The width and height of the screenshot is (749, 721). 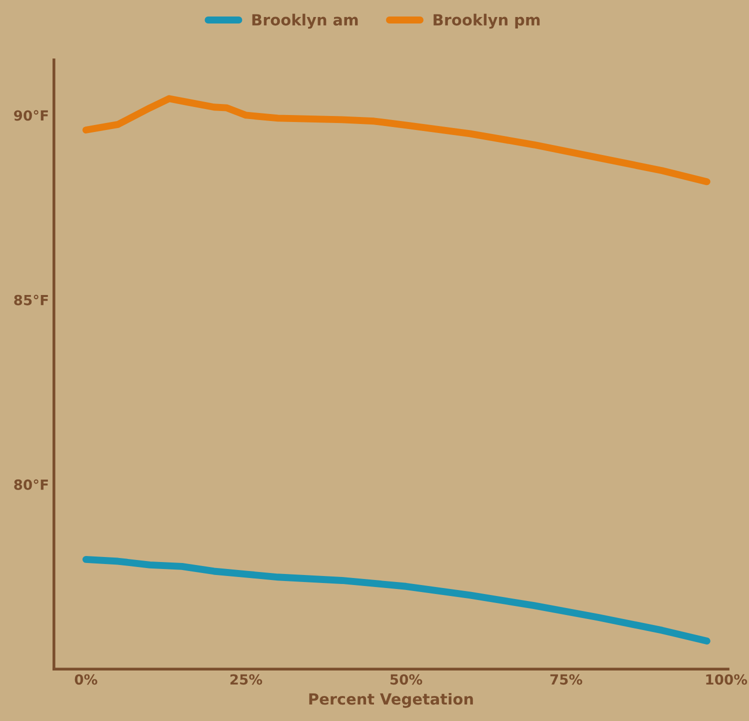 What do you see at coordinates (31, 300) in the screenshot?
I see `y-tick-label: 85°F` at bounding box center [31, 300].